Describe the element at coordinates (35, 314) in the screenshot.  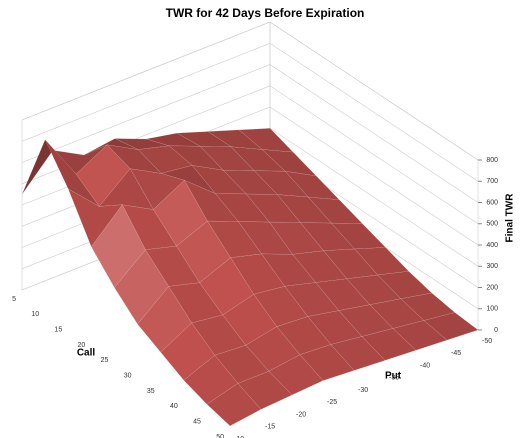
I see `x-tick-label: 10` at that location.